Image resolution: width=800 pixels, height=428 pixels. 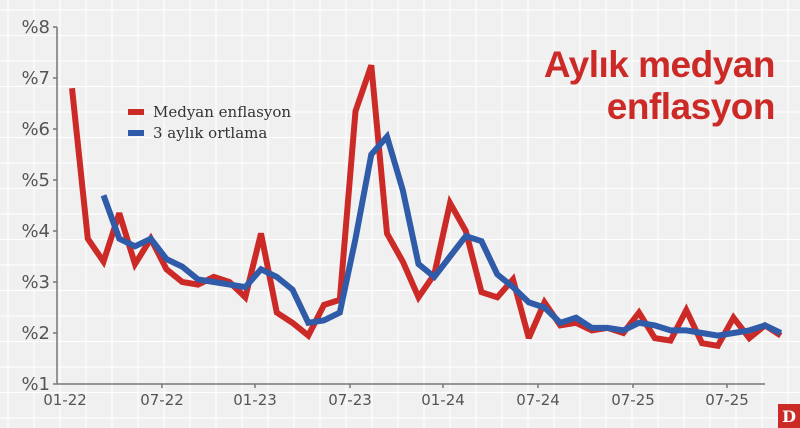 I want to click on x-tick-label: 01-22, so click(x=65, y=400).